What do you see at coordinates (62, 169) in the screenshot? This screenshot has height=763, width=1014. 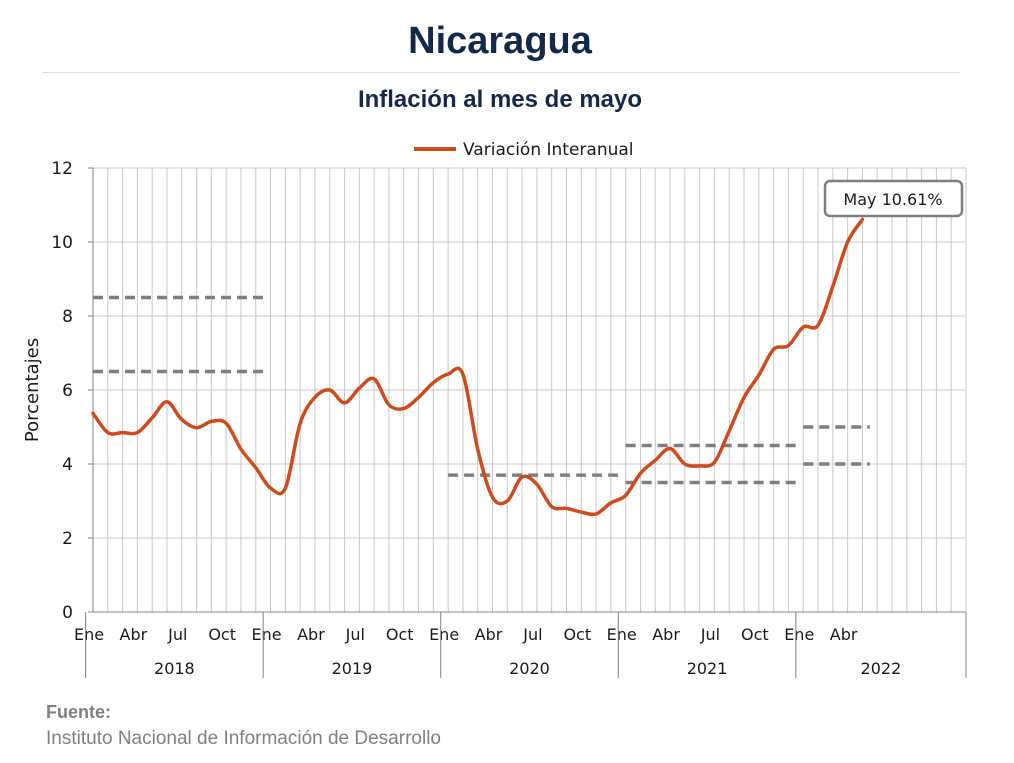 I see `y-tick-label: 12` at bounding box center [62, 169].